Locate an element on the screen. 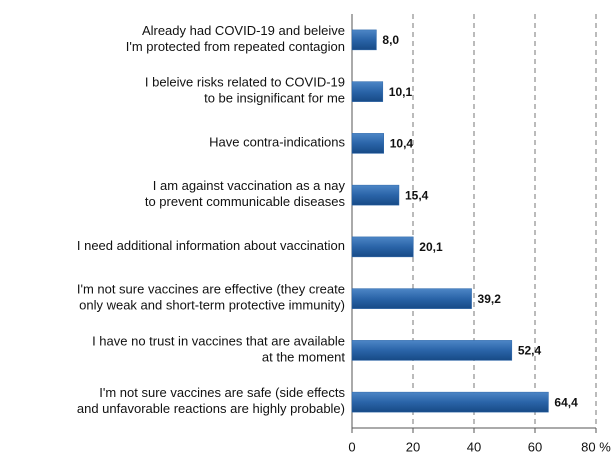 The image size is (612, 462). x-tick-label: 20 is located at coordinates (413, 446).